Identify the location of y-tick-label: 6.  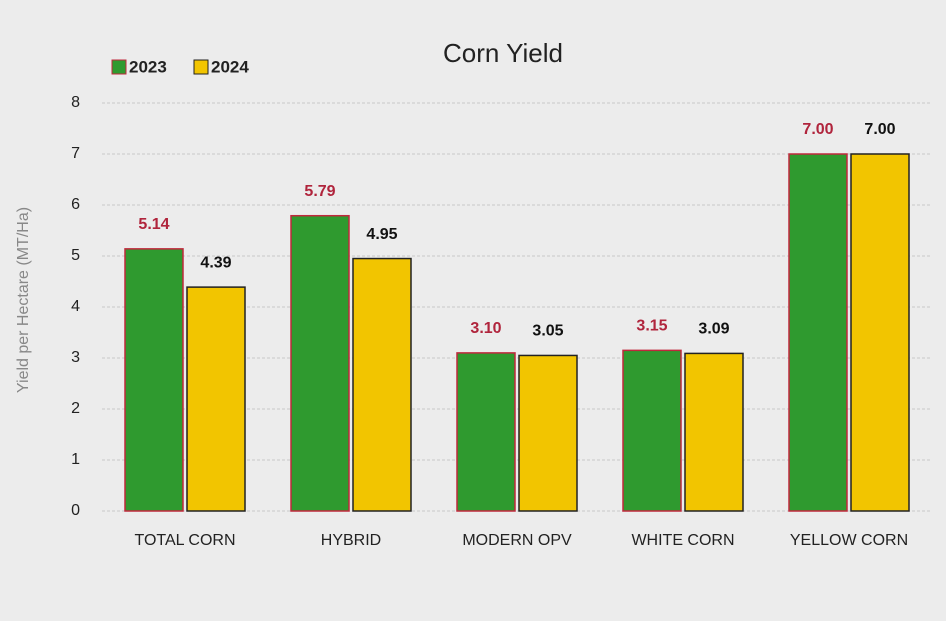
(75, 204).